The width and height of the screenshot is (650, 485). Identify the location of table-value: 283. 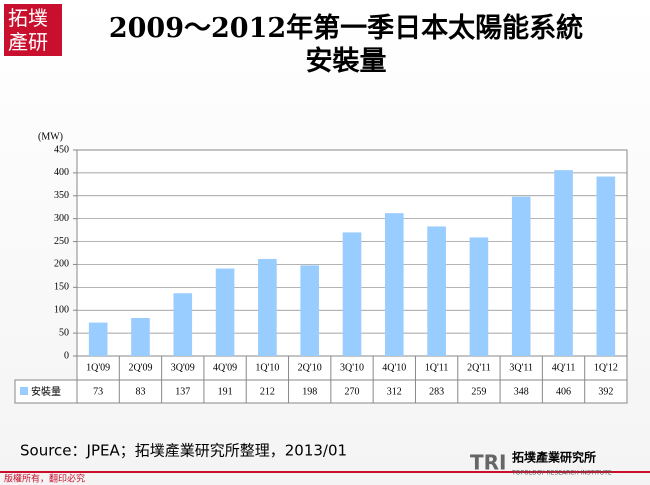
(436, 391).